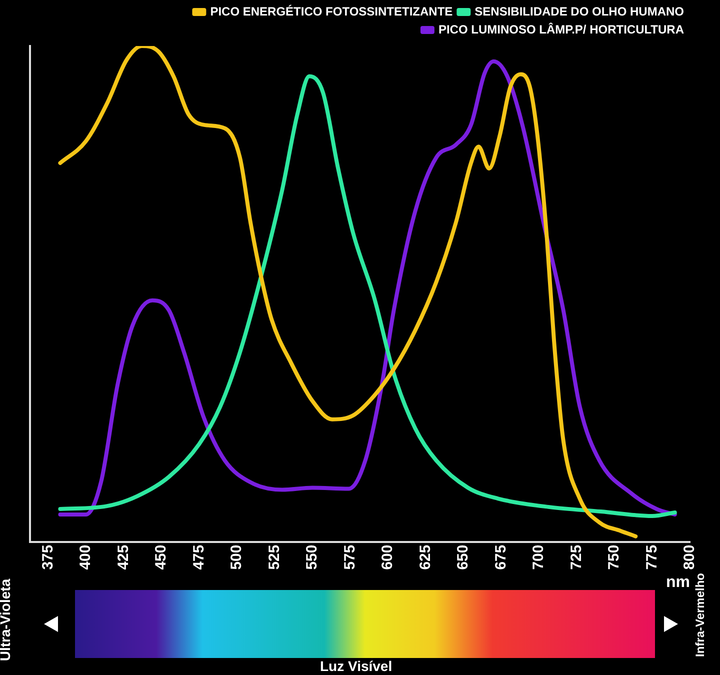 This screenshot has height=675, width=720. Describe the element at coordinates (123, 557) in the screenshot. I see `x-tick-label: 425` at that location.